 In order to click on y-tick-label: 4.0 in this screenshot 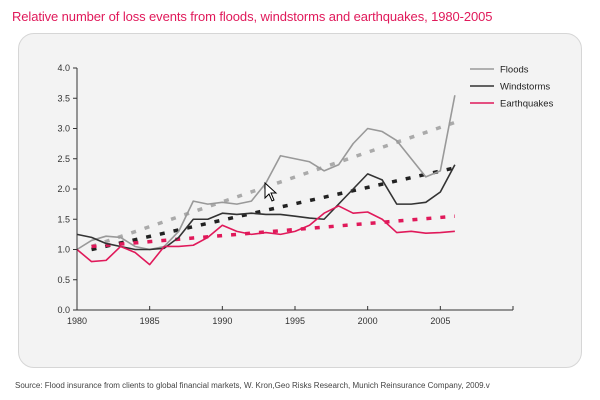, I will do `click(63, 68)`.